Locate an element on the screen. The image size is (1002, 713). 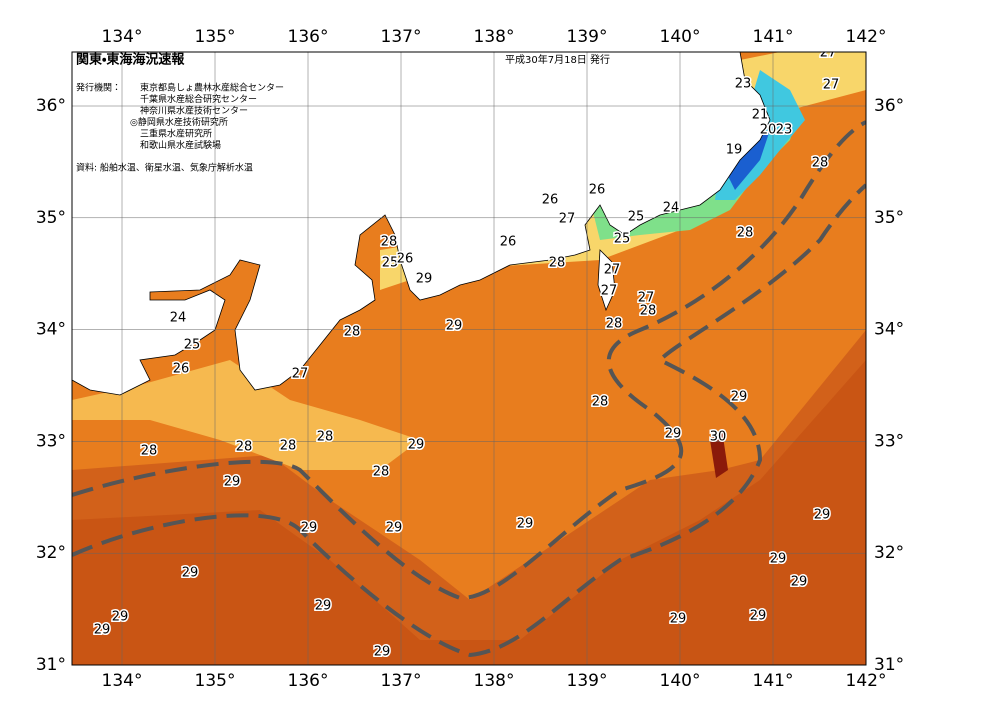
issuer: 和歌山県水産試験場 is located at coordinates (180, 145).